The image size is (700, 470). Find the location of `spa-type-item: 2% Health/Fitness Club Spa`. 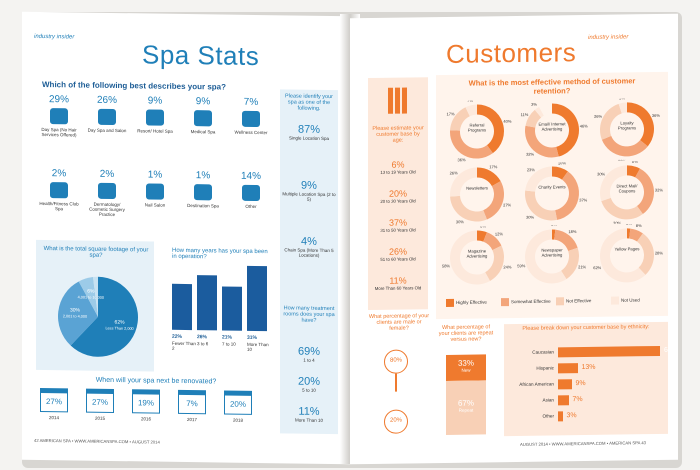

spa-type-item: 2% Health/Fitness Club Spa is located at coordinates (59, 190).